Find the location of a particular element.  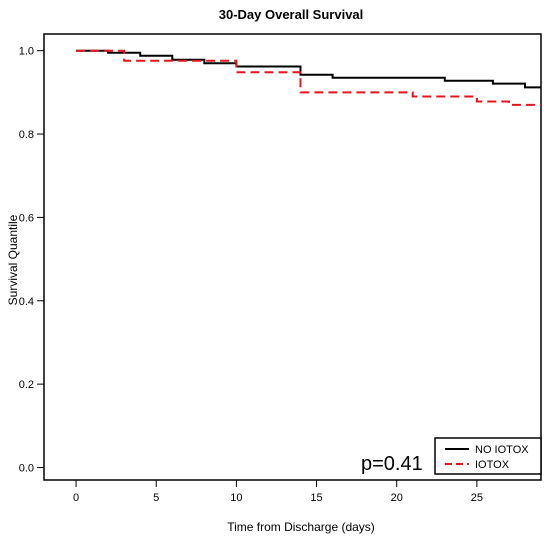

series-layer is located at coordinates (308, 77).